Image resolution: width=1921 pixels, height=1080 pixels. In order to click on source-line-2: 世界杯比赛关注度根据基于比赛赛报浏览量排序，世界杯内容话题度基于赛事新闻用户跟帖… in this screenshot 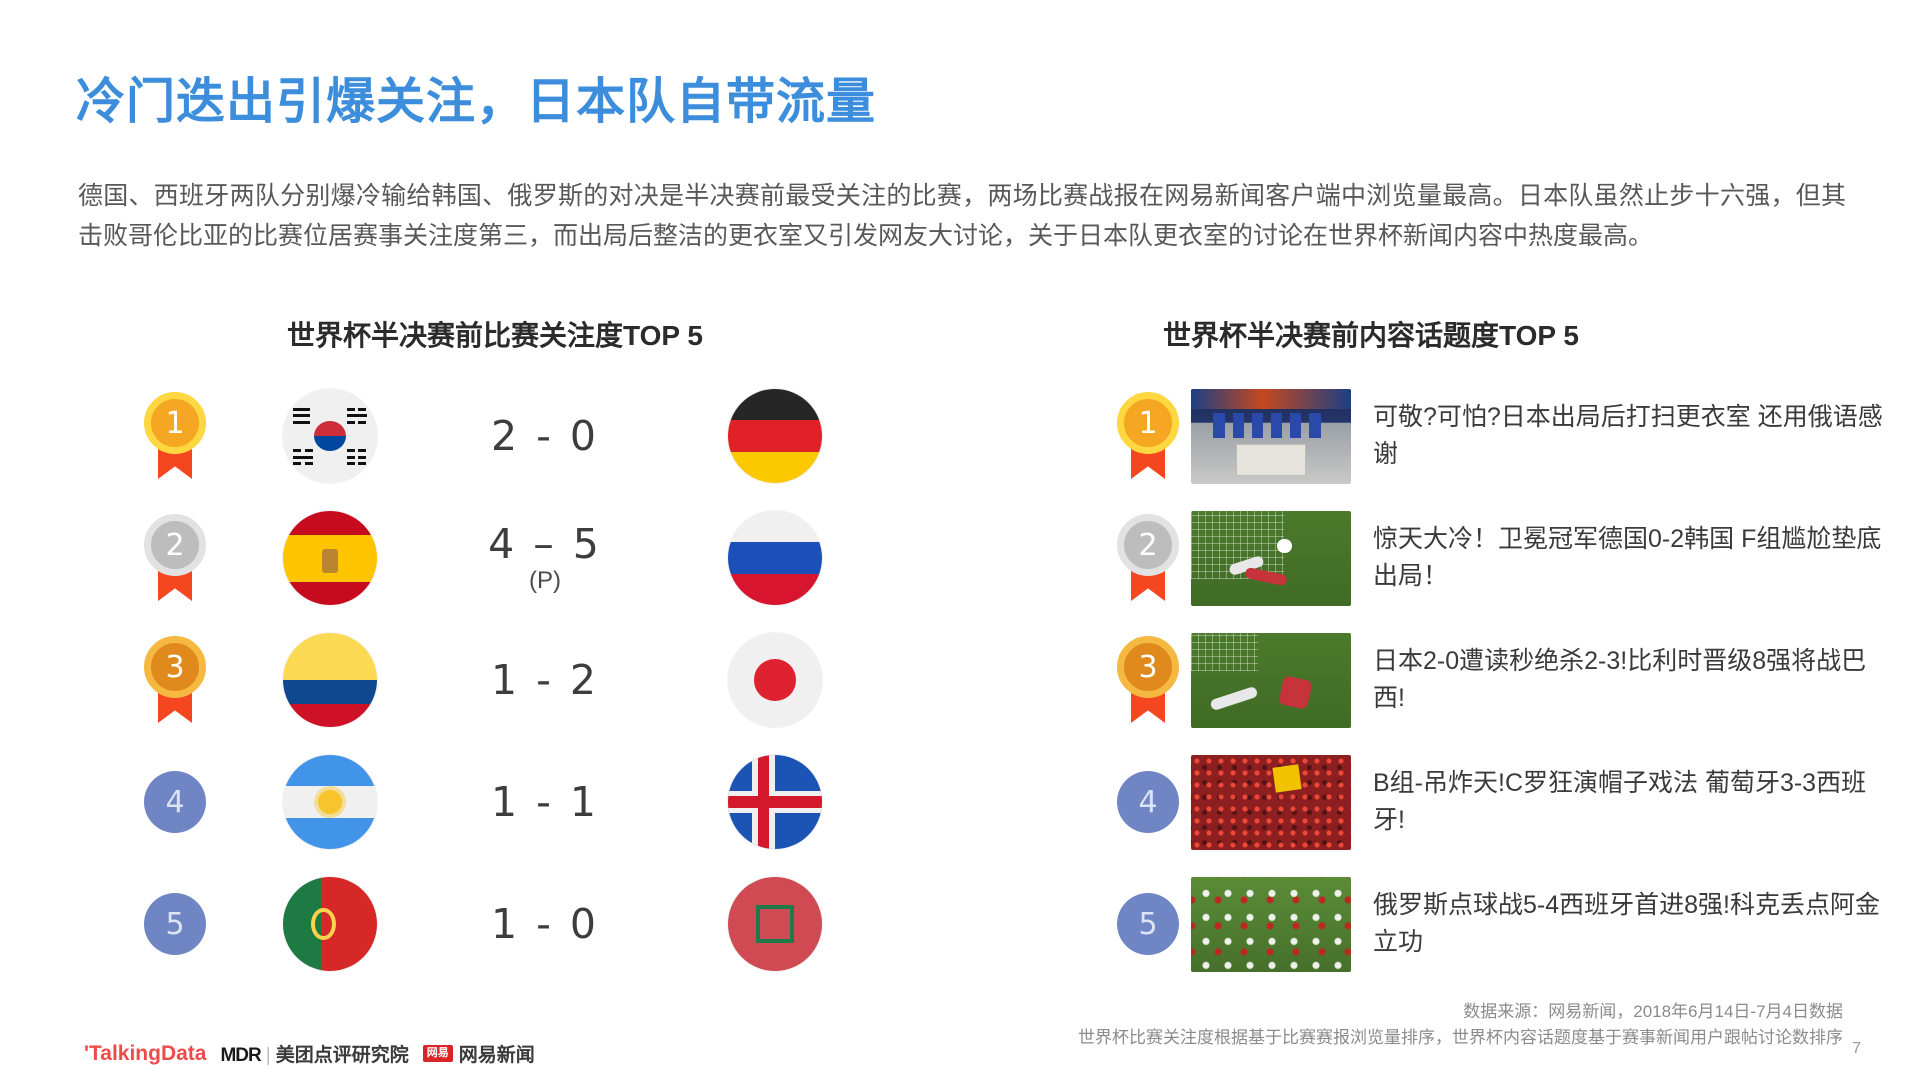, I will do `click(1460, 1037)`.